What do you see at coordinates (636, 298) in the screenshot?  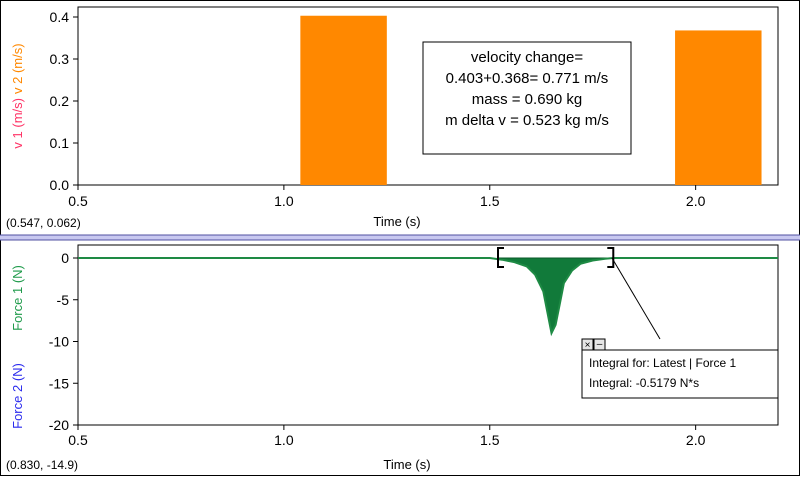 I see `integral-leader-line` at bounding box center [636, 298].